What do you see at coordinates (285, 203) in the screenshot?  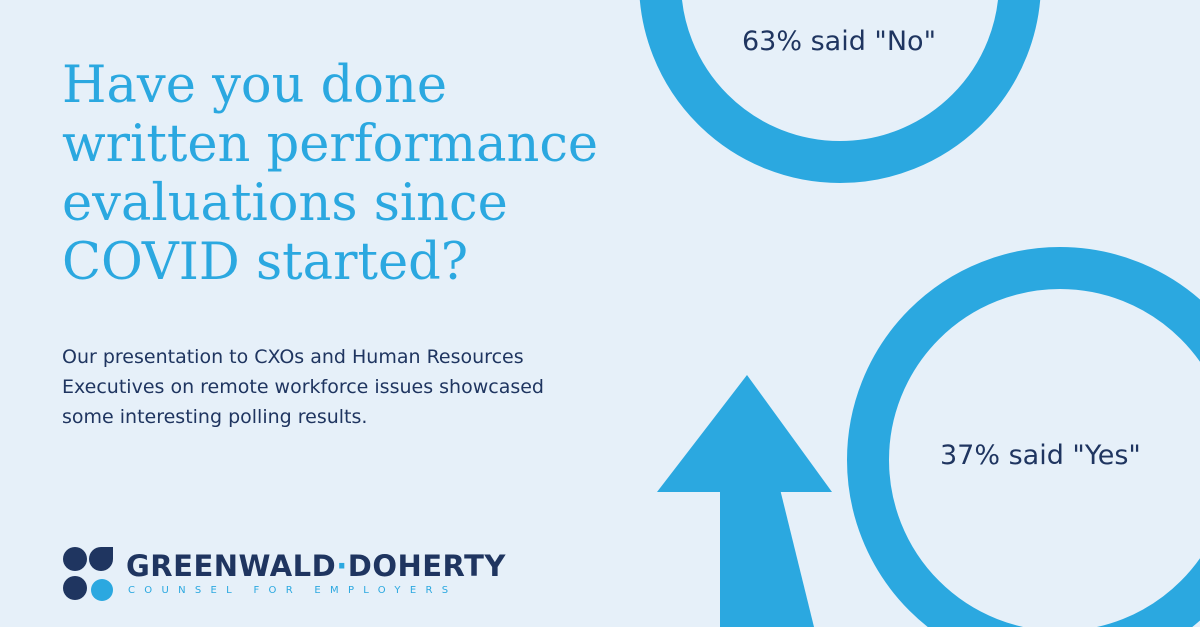 I see `headline-line: evaluations since` at bounding box center [285, 203].